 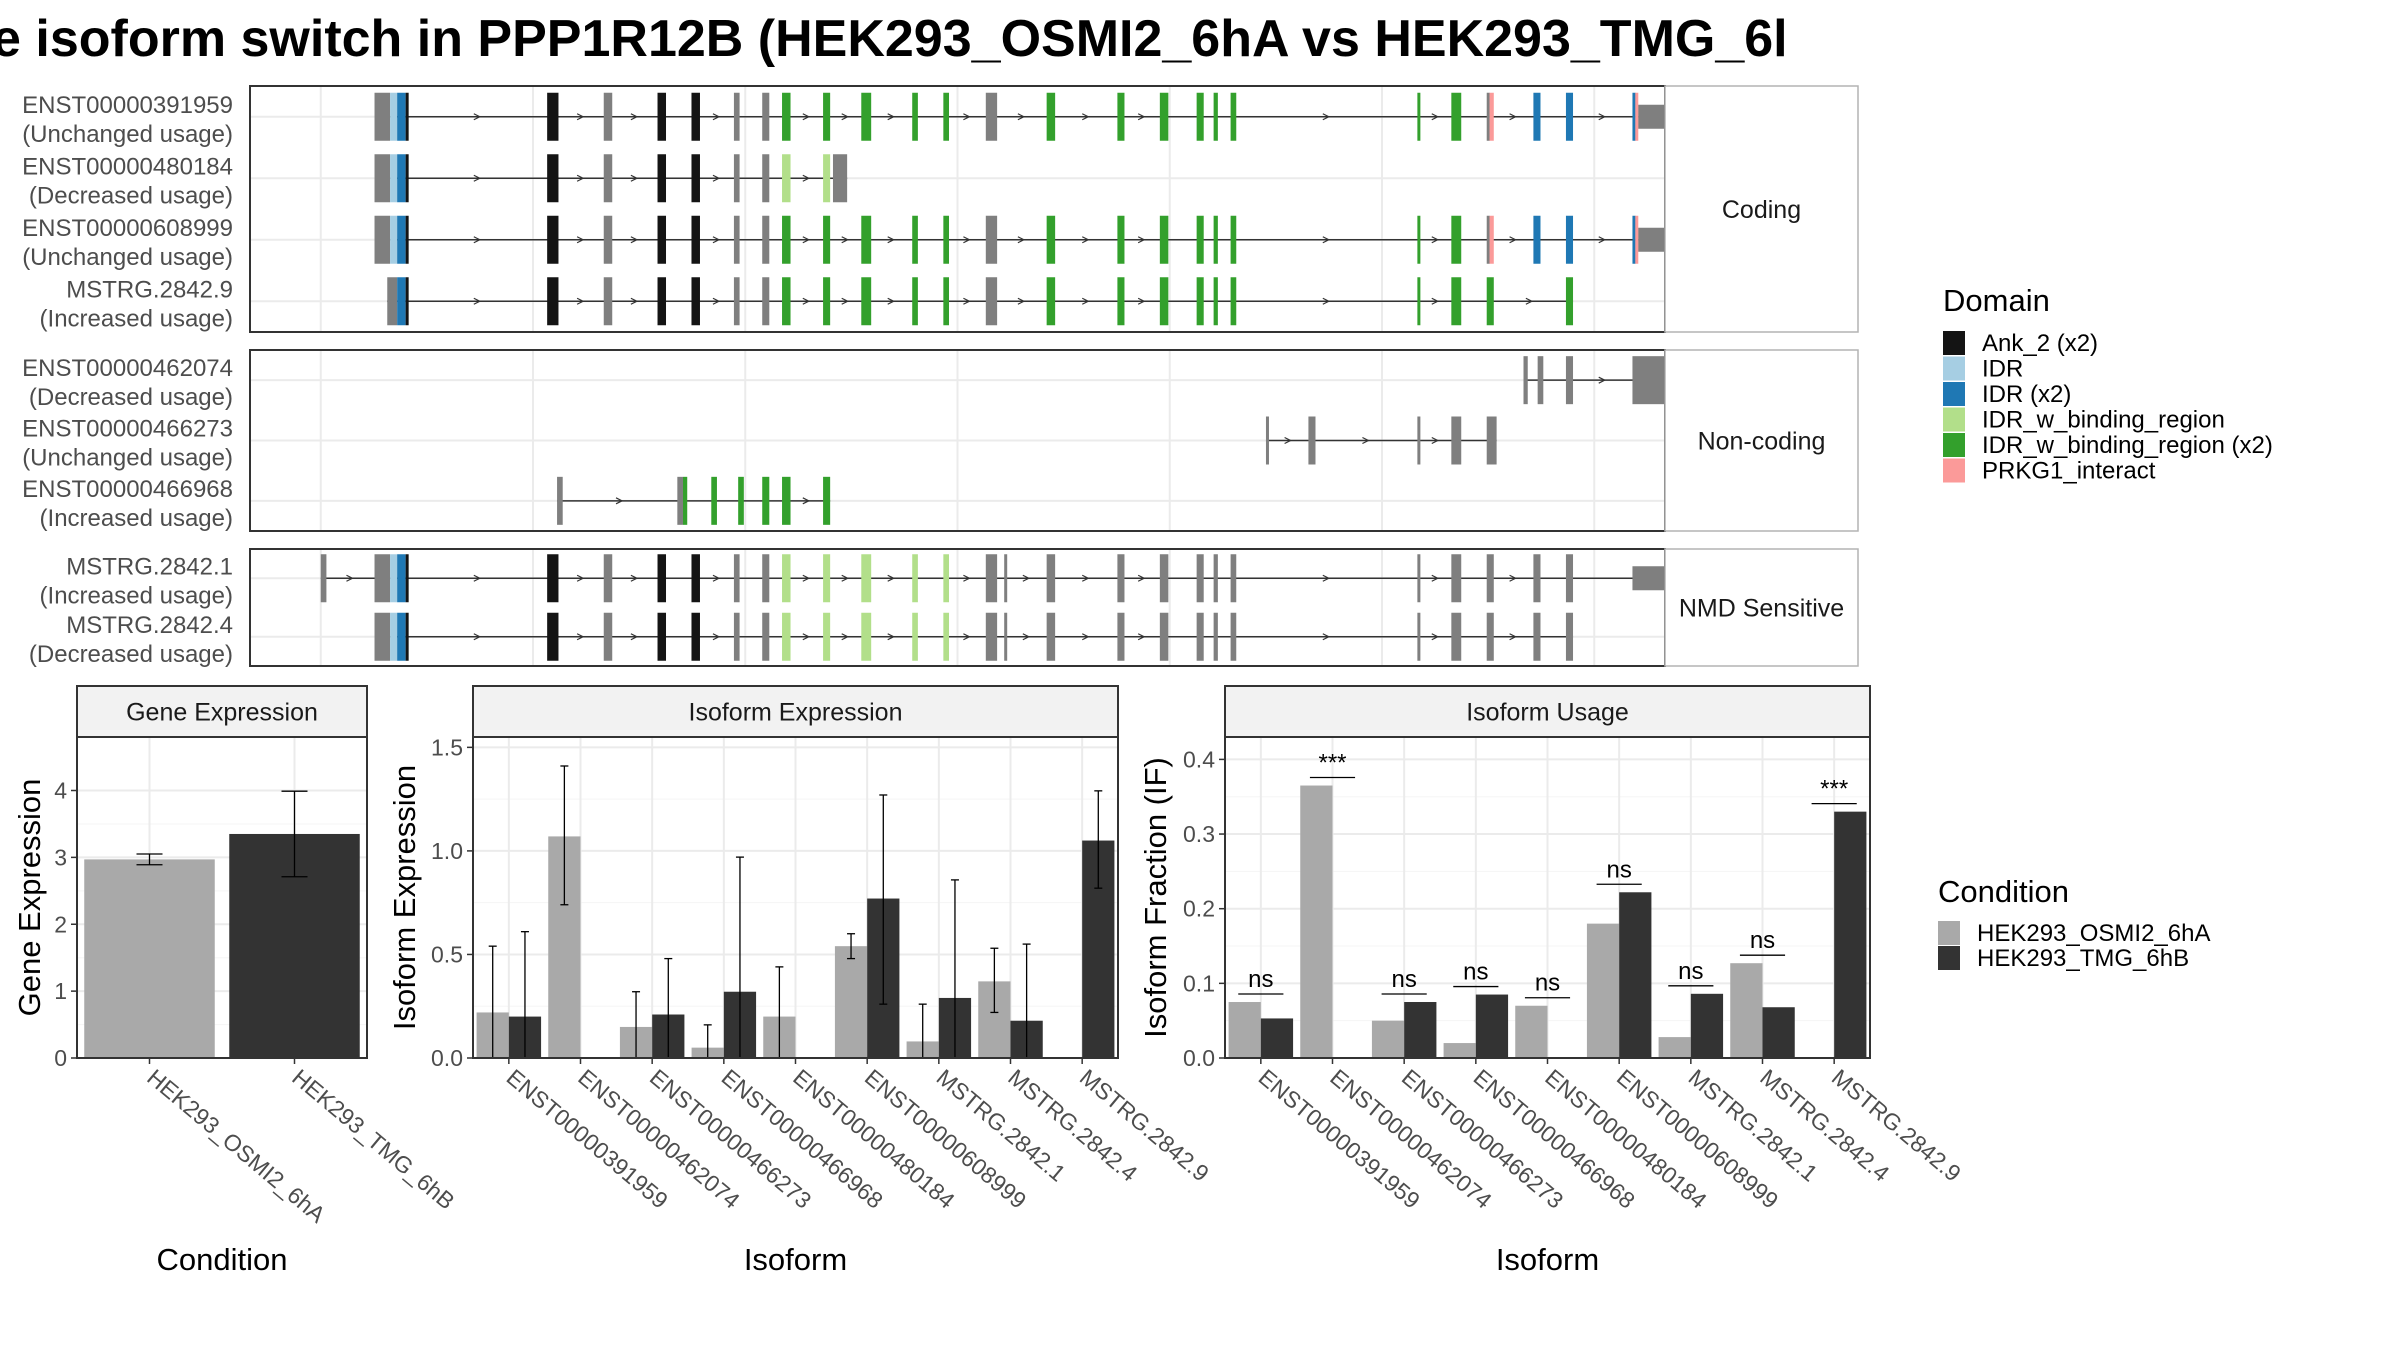 What do you see at coordinates (1155, 897) in the screenshot?
I see `y-axis-title: Isoform Fraction (IF)` at bounding box center [1155, 897].